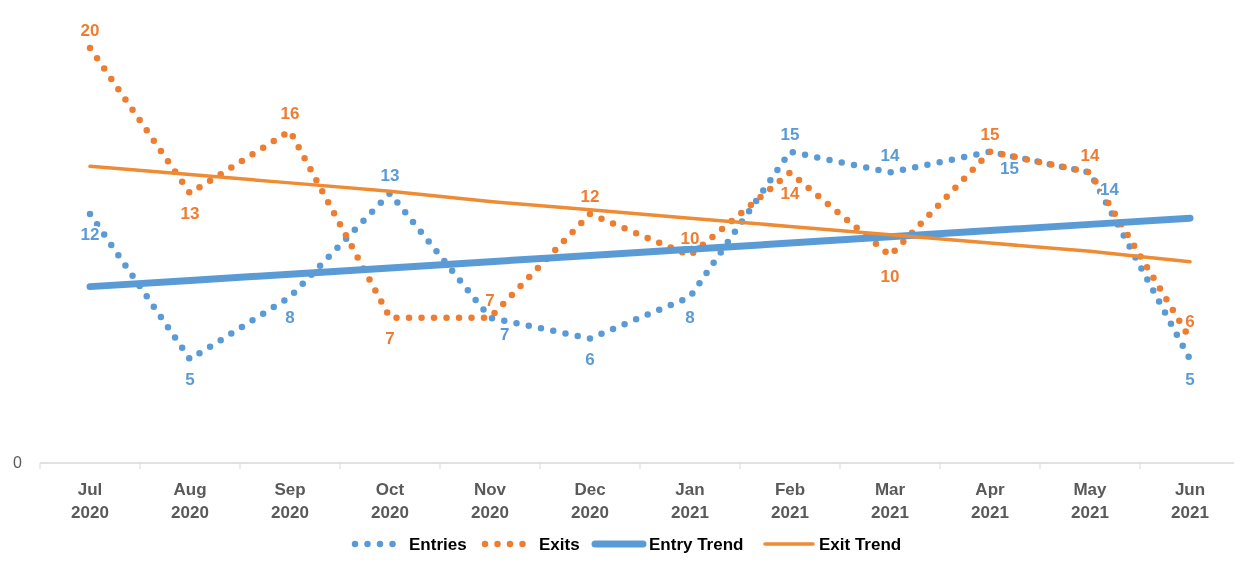 Image resolution: width=1242 pixels, height=565 pixels. What do you see at coordinates (190, 501) in the screenshot?
I see `x-tick-label: Aug 2020` at bounding box center [190, 501].